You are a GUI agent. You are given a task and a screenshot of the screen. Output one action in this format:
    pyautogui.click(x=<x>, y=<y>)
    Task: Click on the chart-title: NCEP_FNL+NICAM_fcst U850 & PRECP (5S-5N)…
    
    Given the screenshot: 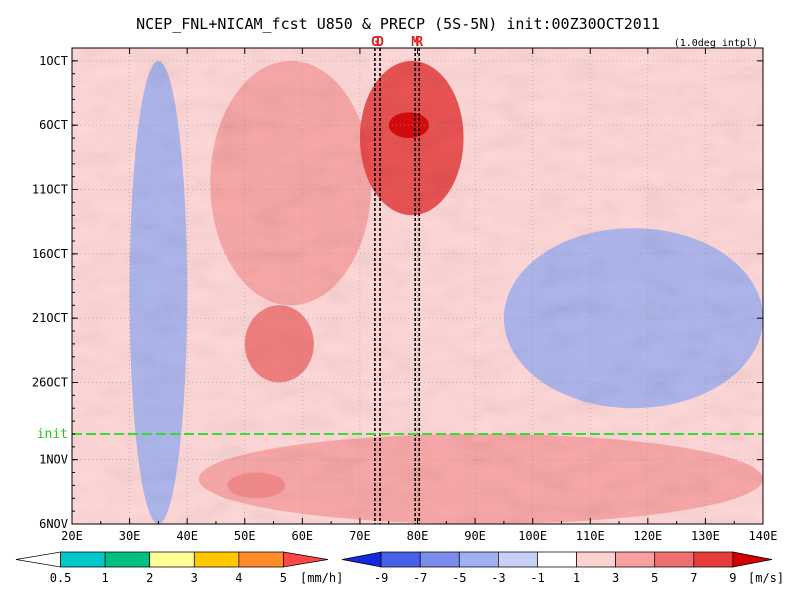 What is the action you would take?
    pyautogui.click(x=398, y=24)
    